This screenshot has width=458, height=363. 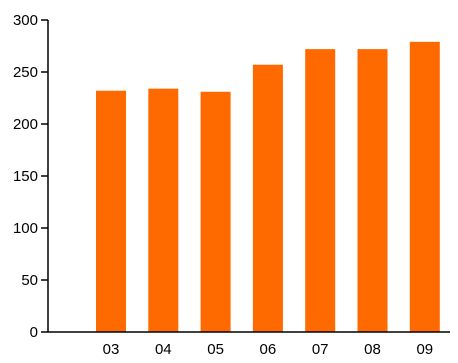 What do you see at coordinates (111, 349) in the screenshot?
I see `x-tick-label: 03` at bounding box center [111, 349].